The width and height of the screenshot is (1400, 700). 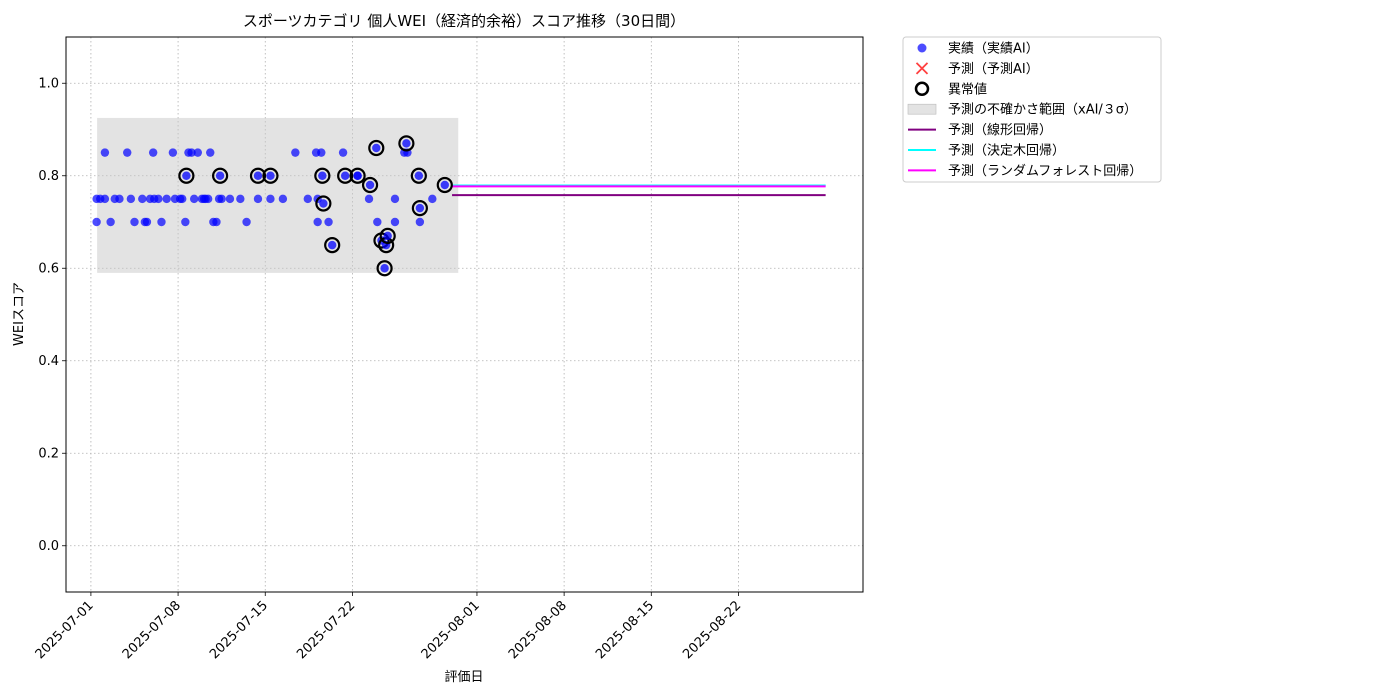 What do you see at coordinates (922, 48) in the screenshot?
I see `legend-marker-actual` at bounding box center [922, 48].